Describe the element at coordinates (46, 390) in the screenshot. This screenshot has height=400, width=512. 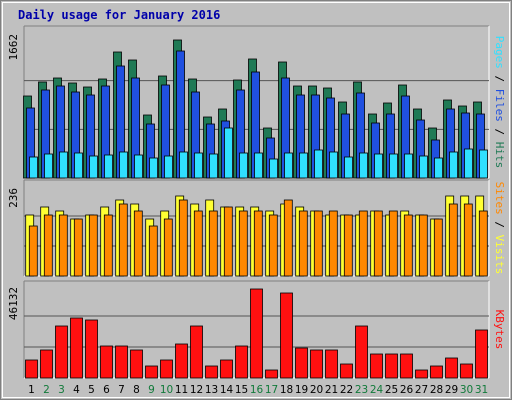
I see `x-tick-label-day-2: 2` at that location.